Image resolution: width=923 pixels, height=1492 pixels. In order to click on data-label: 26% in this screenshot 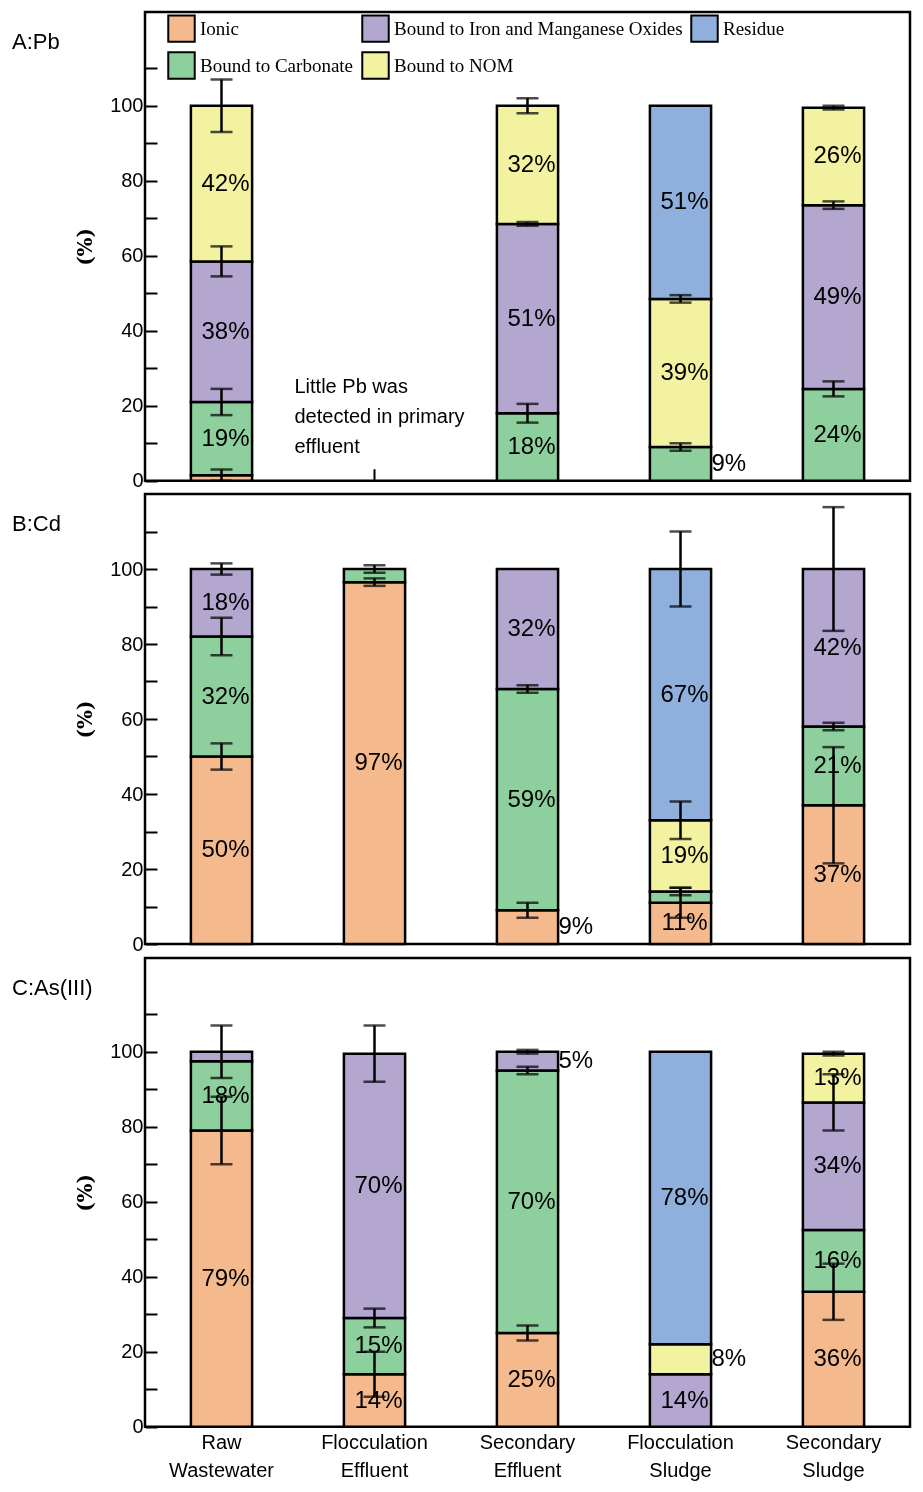, I will do `click(837, 155)`.